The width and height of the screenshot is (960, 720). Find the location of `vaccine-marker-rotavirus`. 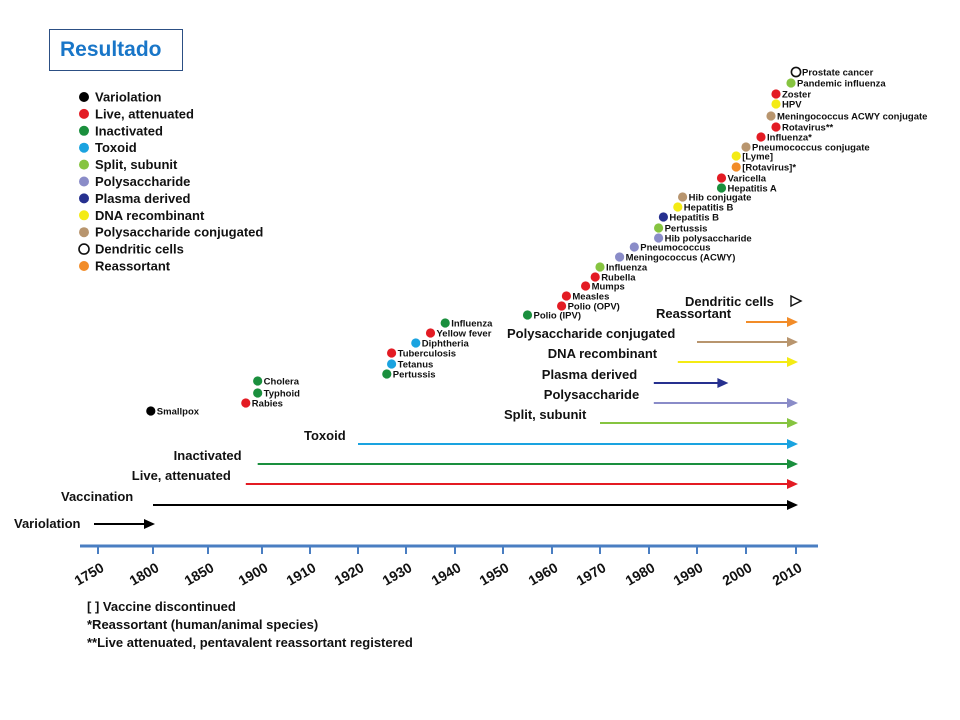

vaccine-marker-rotavirus is located at coordinates (736, 167).